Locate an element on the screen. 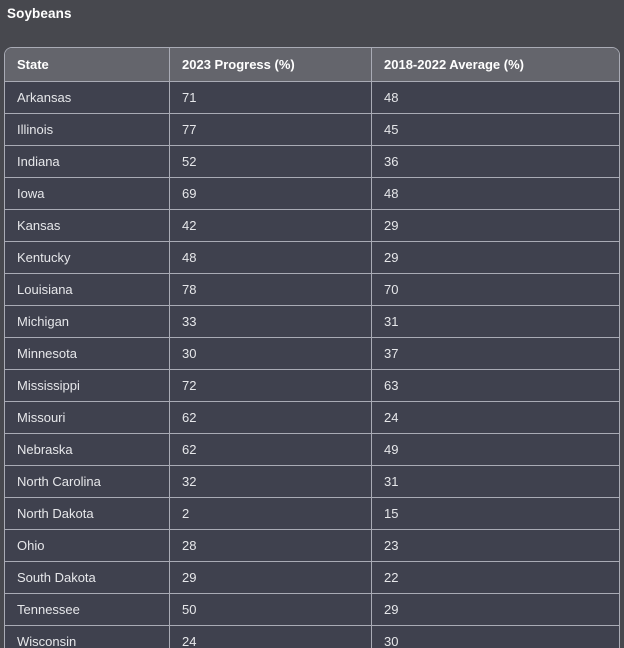 Image resolution: width=624 pixels, height=648 pixels. state-cell: Arkansas is located at coordinates (44, 97).